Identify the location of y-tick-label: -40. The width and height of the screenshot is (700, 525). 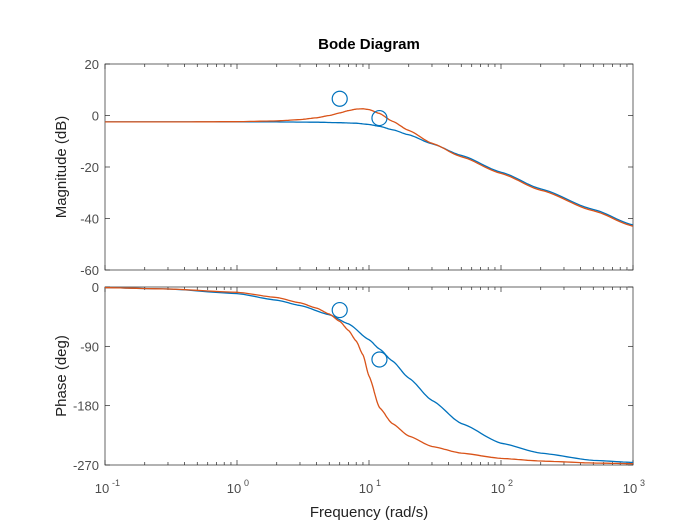
(89, 219).